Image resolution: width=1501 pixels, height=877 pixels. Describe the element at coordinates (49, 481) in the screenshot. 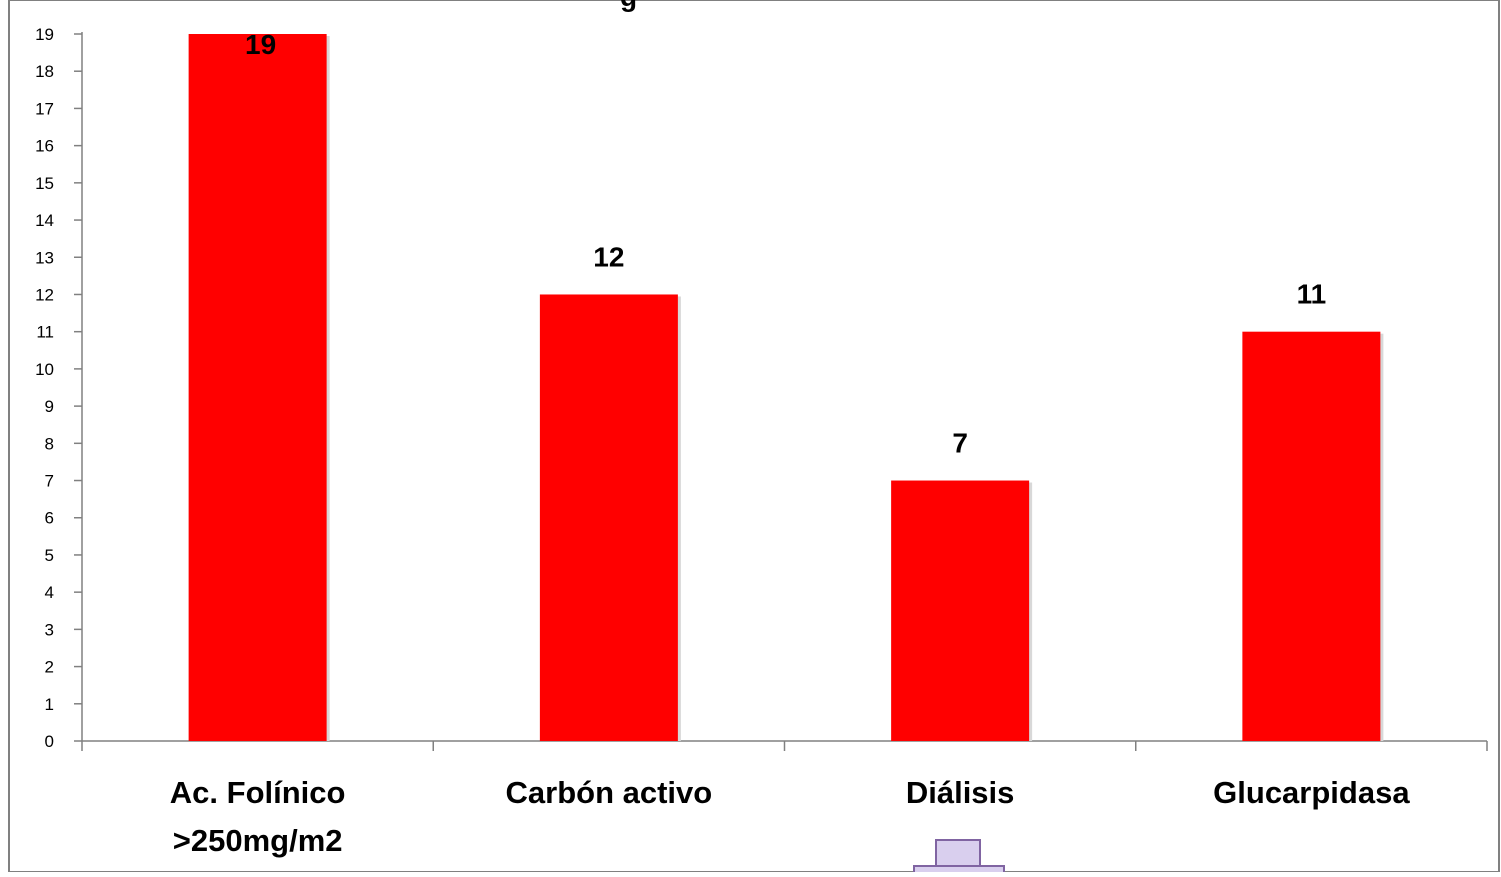

I see `y-tick-label: 7` at that location.